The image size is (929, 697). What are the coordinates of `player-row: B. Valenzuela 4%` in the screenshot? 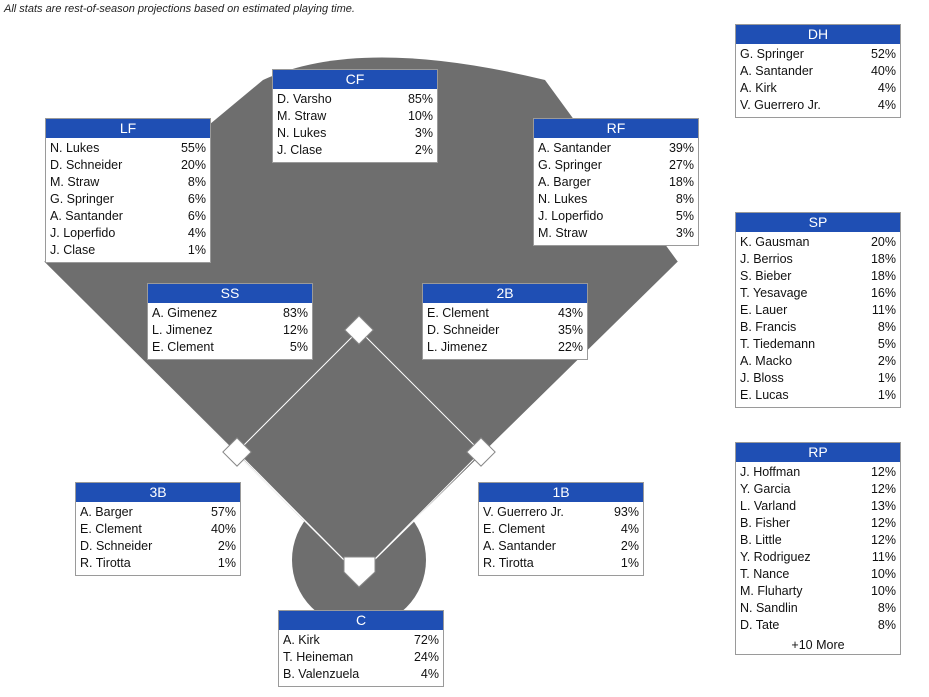 It's located at (361, 674).